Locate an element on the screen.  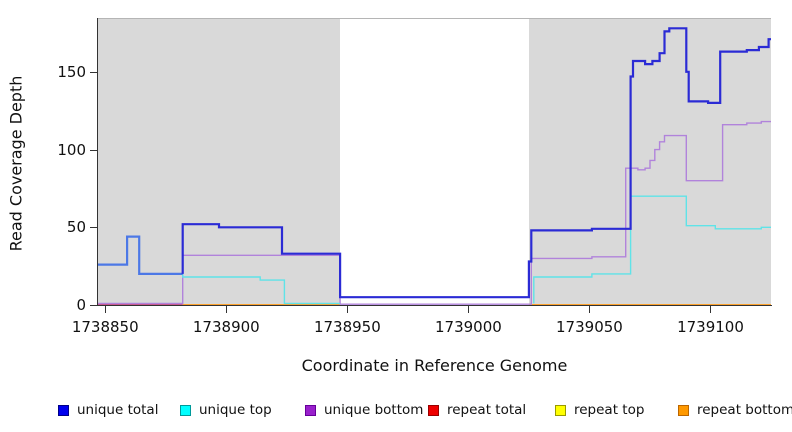
legend-label: unique top is located at coordinates (235, 410).